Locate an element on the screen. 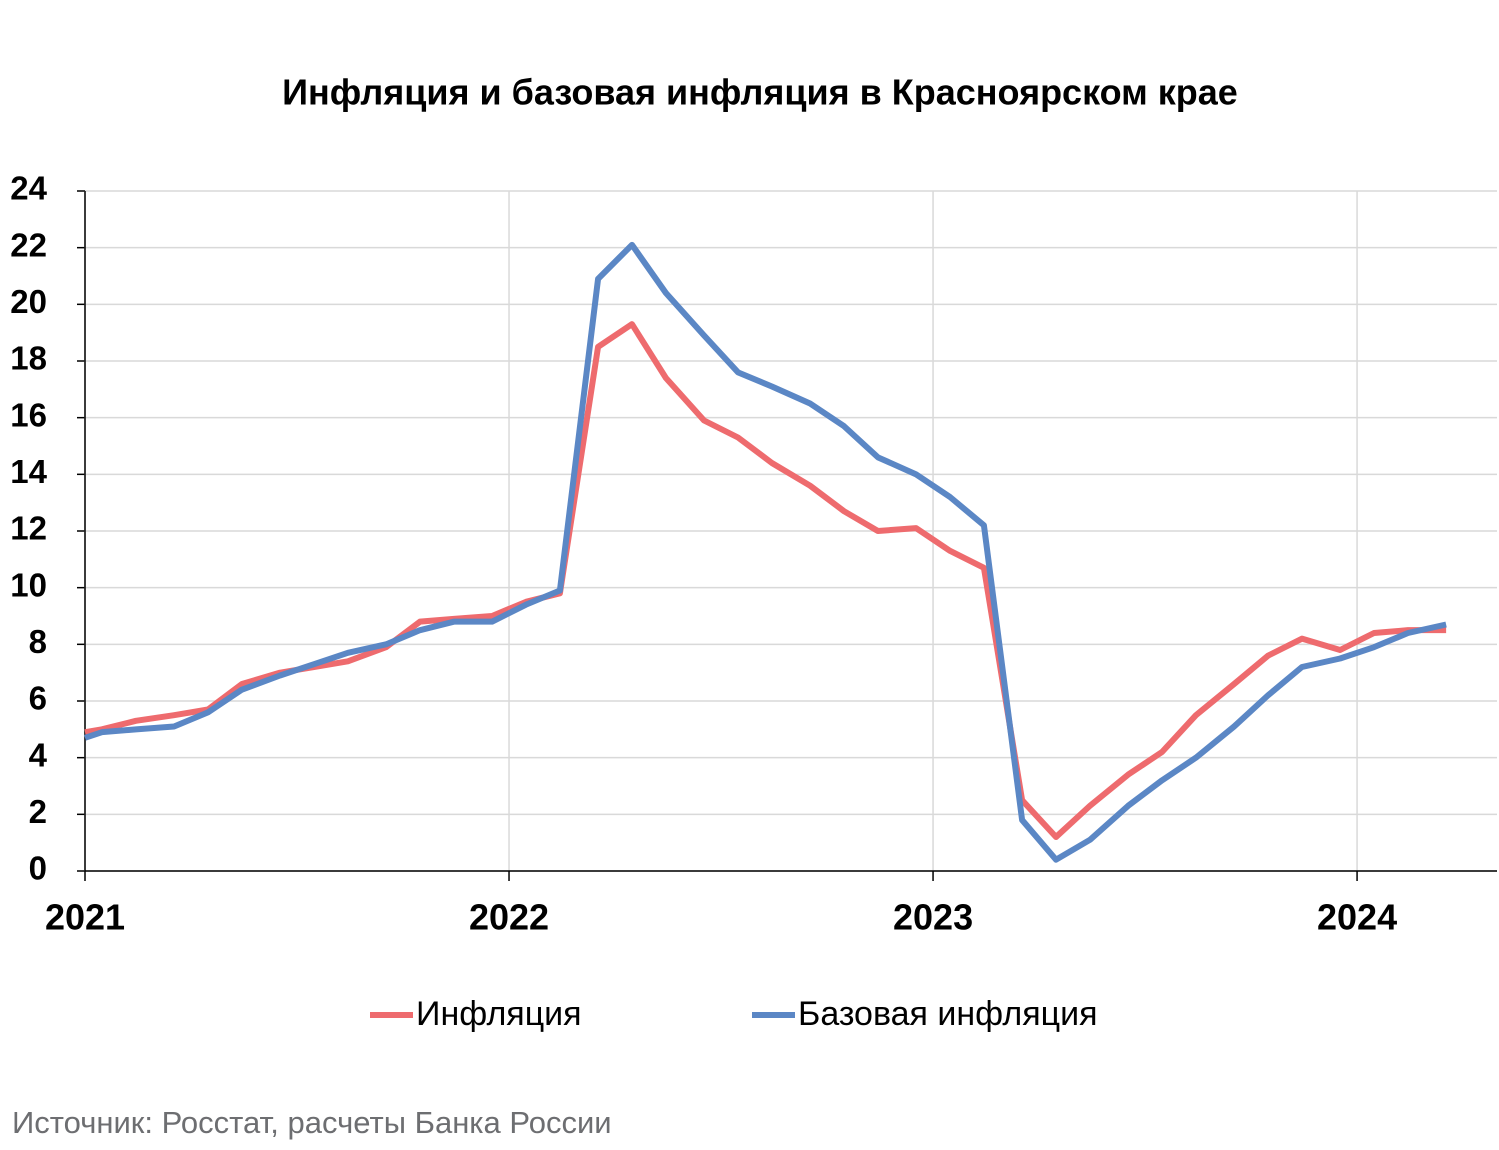 This screenshot has width=1499, height=1150. y-tick-label: 22 is located at coordinates (28, 244).